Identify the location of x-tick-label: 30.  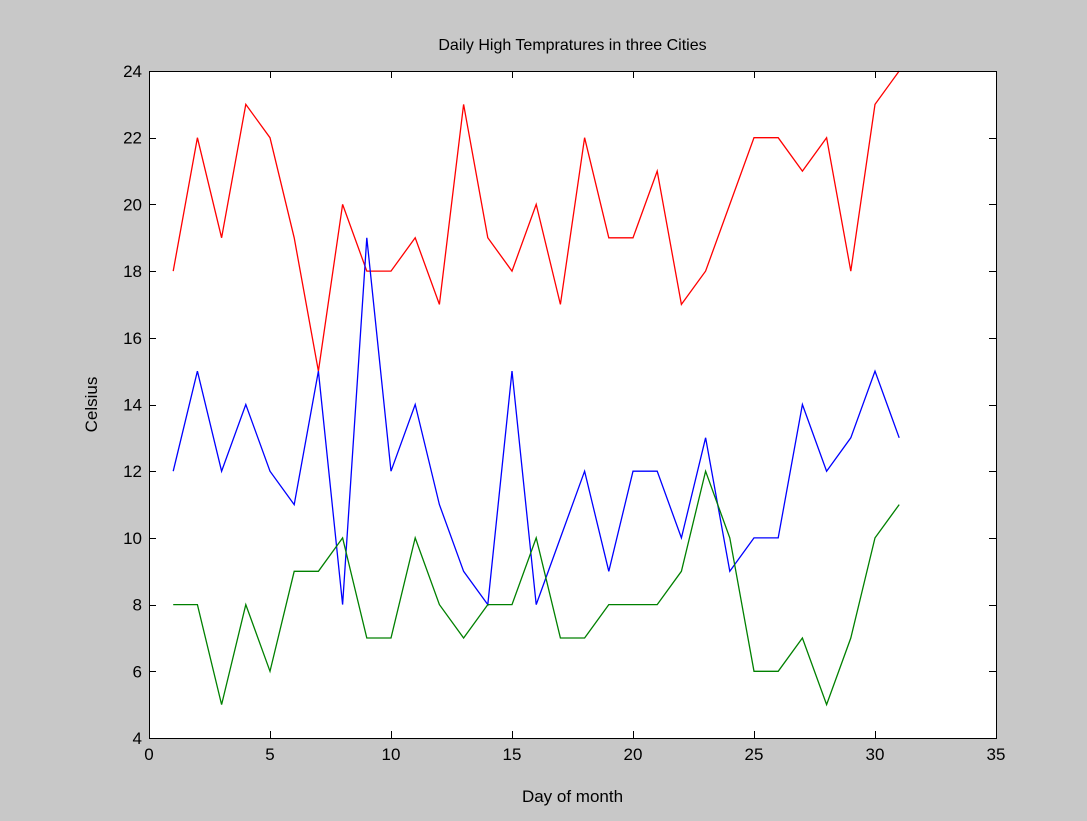
(875, 754).